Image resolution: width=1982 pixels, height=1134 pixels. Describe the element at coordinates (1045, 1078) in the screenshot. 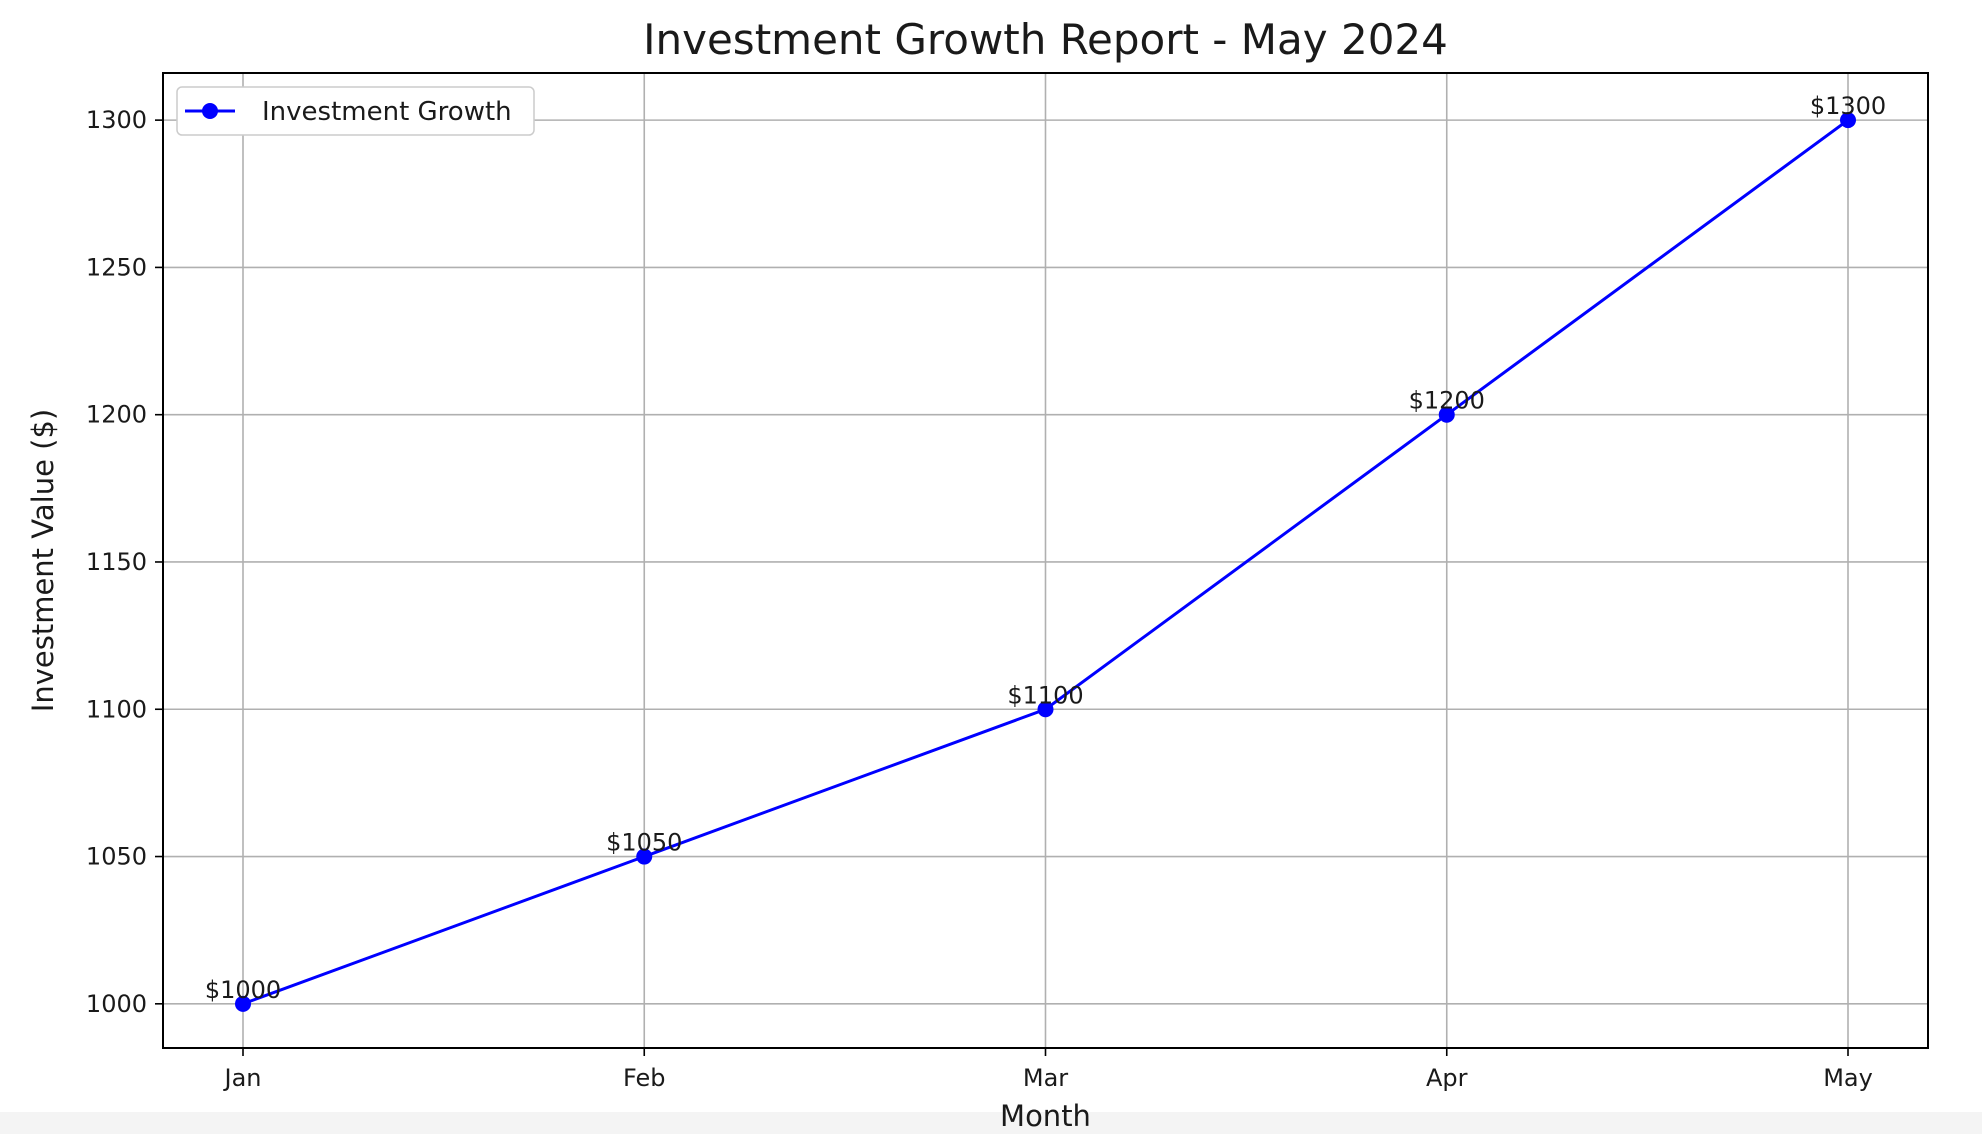

I see `x-tick-label: Mar` at that location.